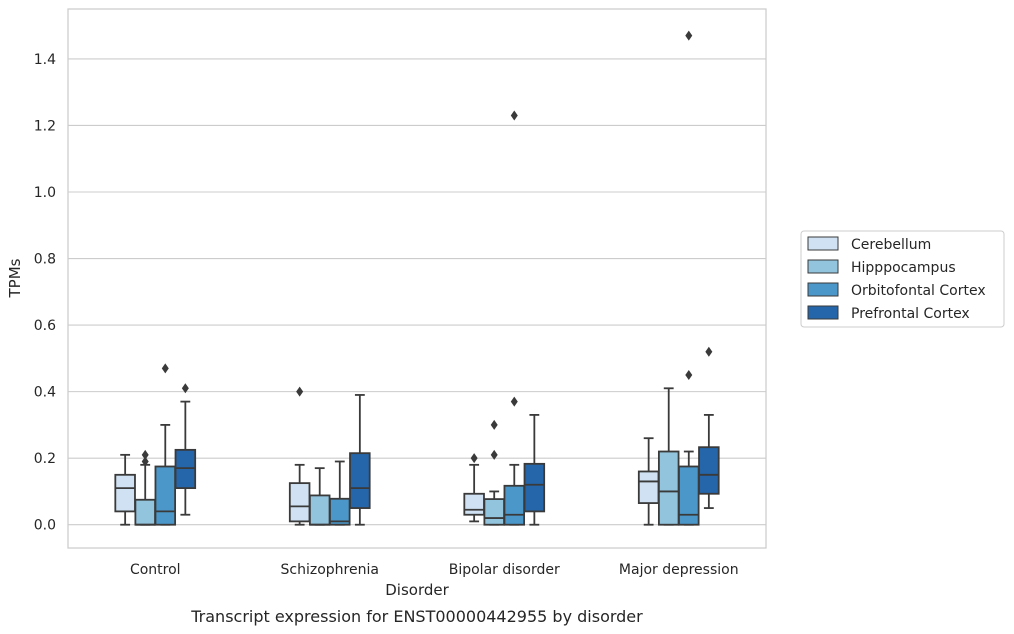 The width and height of the screenshot is (1014, 634). What do you see at coordinates (45, 193) in the screenshot?
I see `y-tick-label: 1.0` at bounding box center [45, 193].